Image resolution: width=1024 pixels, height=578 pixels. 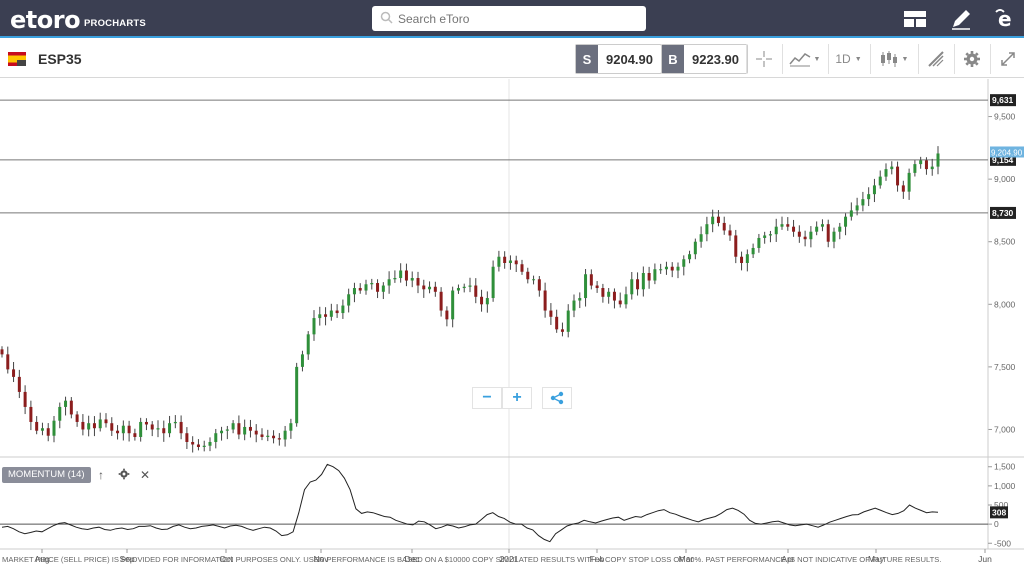 I want to click on top-navigation-bar: etoro PROCHARTS e, so click(x=512, y=19).